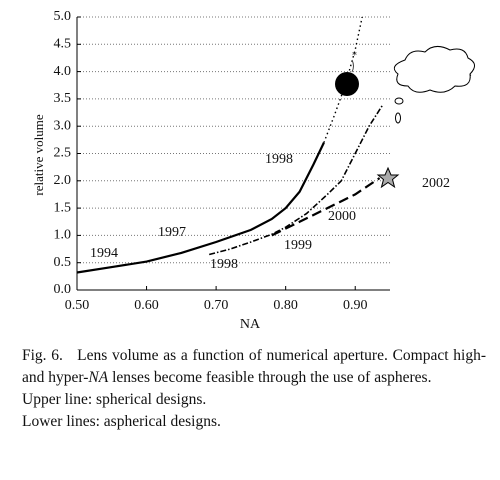  What do you see at coordinates (63, 125) in the screenshot?
I see `y-tick-label: 3.0` at bounding box center [63, 125].